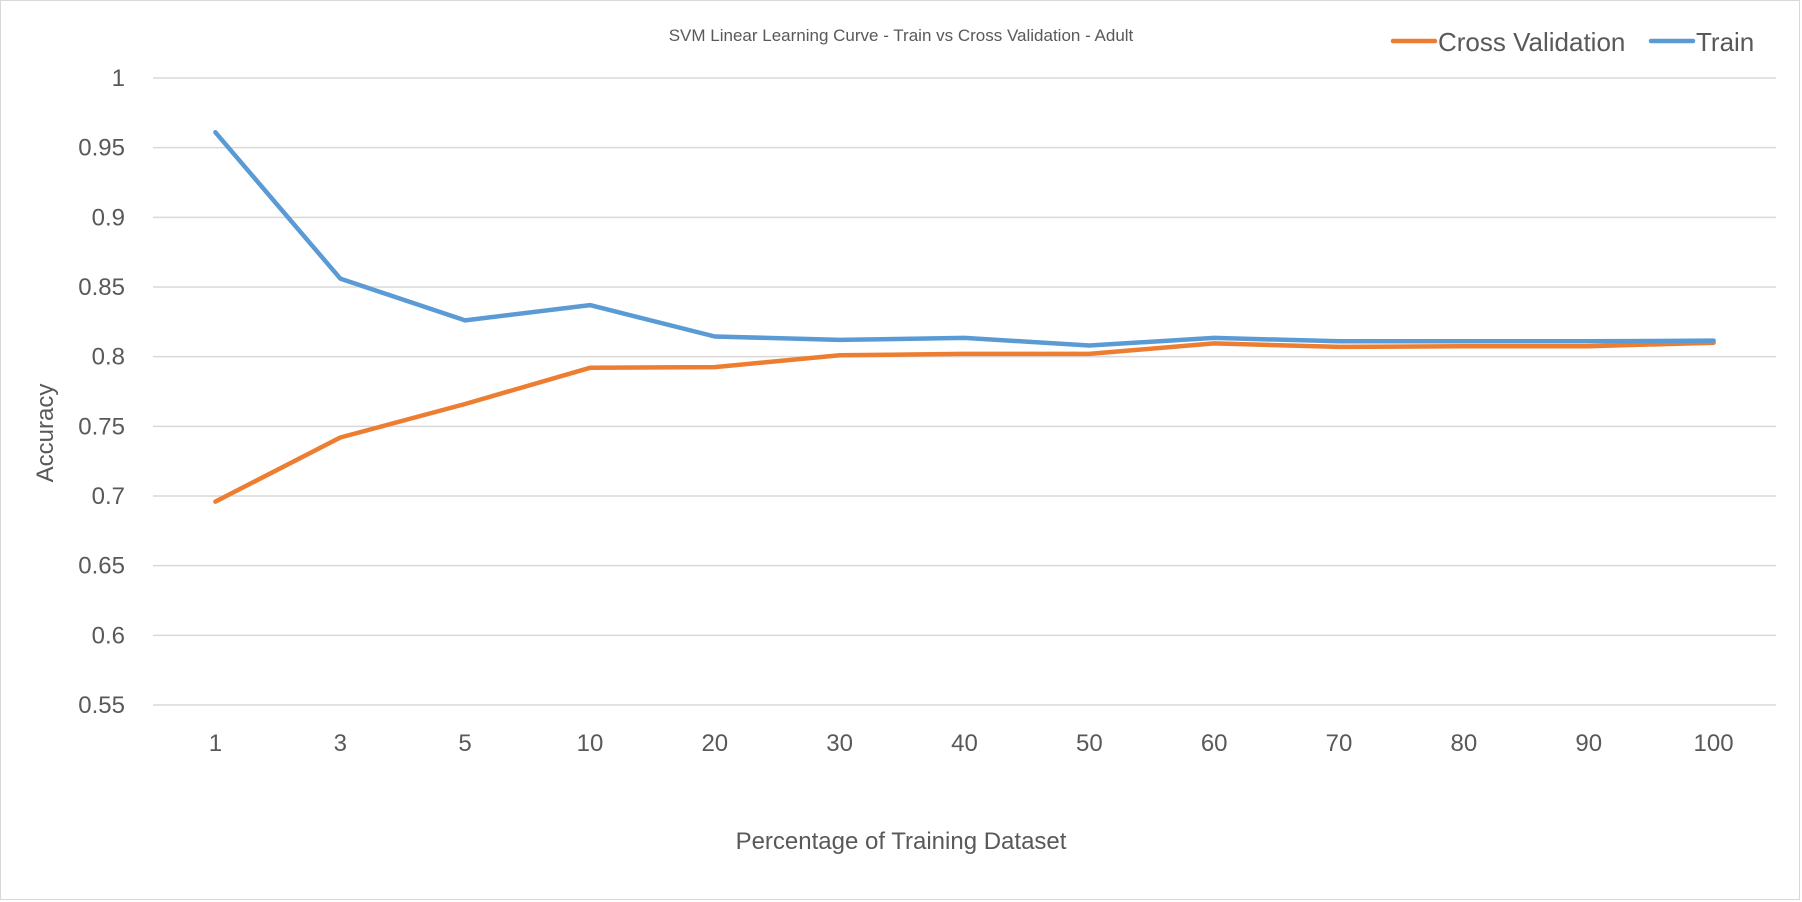 The height and width of the screenshot is (902, 1802). I want to click on x-tick-label: 50, so click(1089, 743).